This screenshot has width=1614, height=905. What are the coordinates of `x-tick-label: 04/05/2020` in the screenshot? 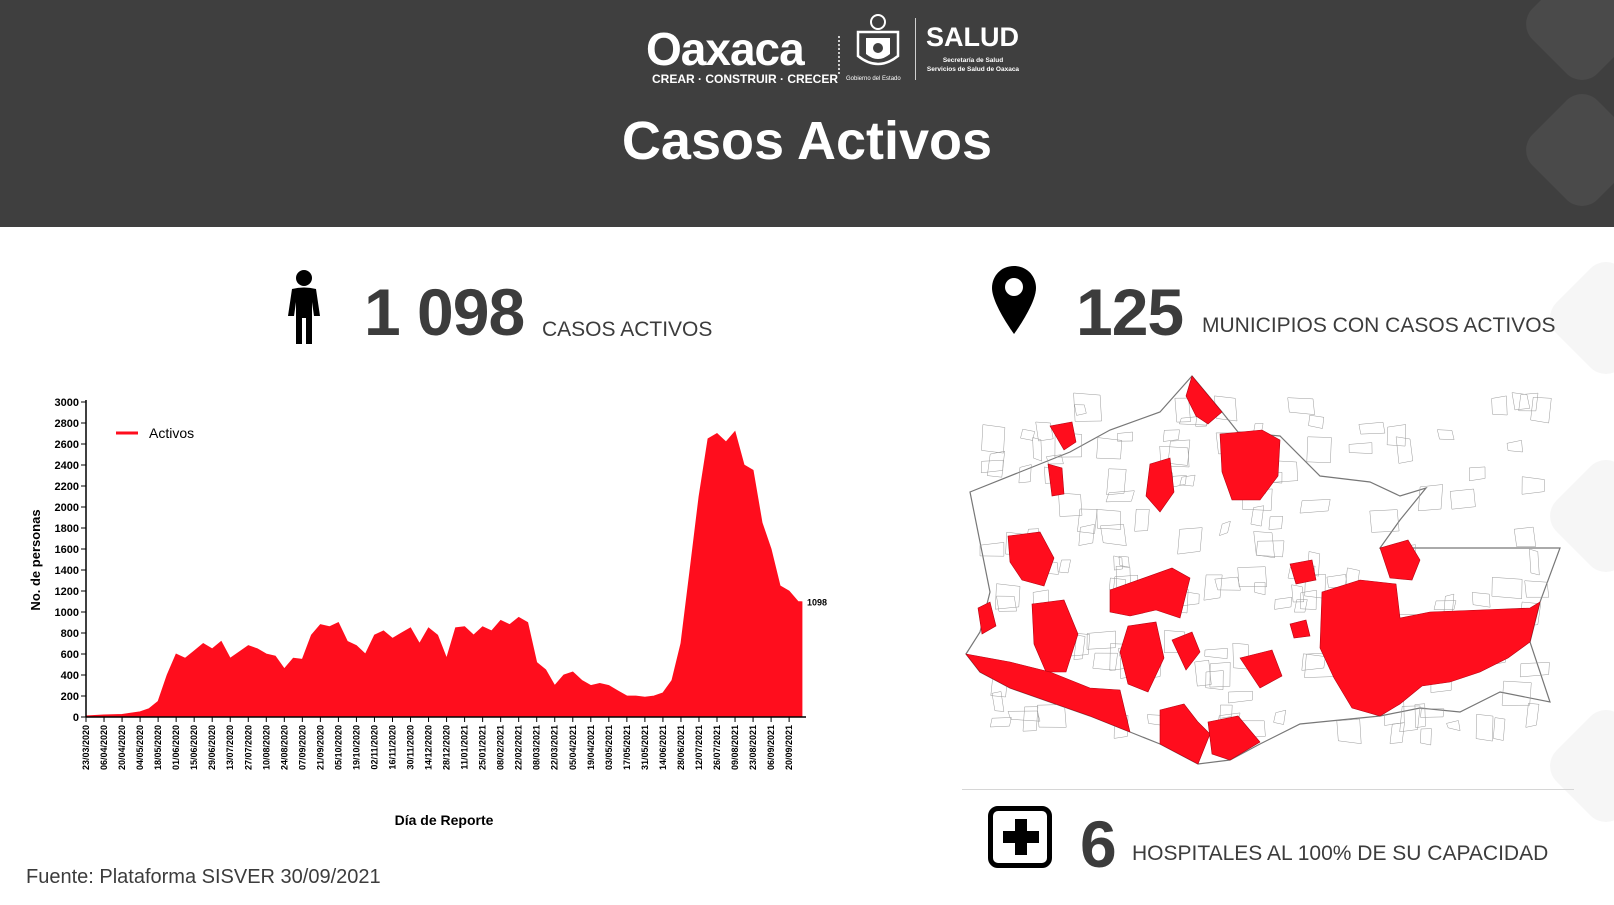 It's located at (140, 747).